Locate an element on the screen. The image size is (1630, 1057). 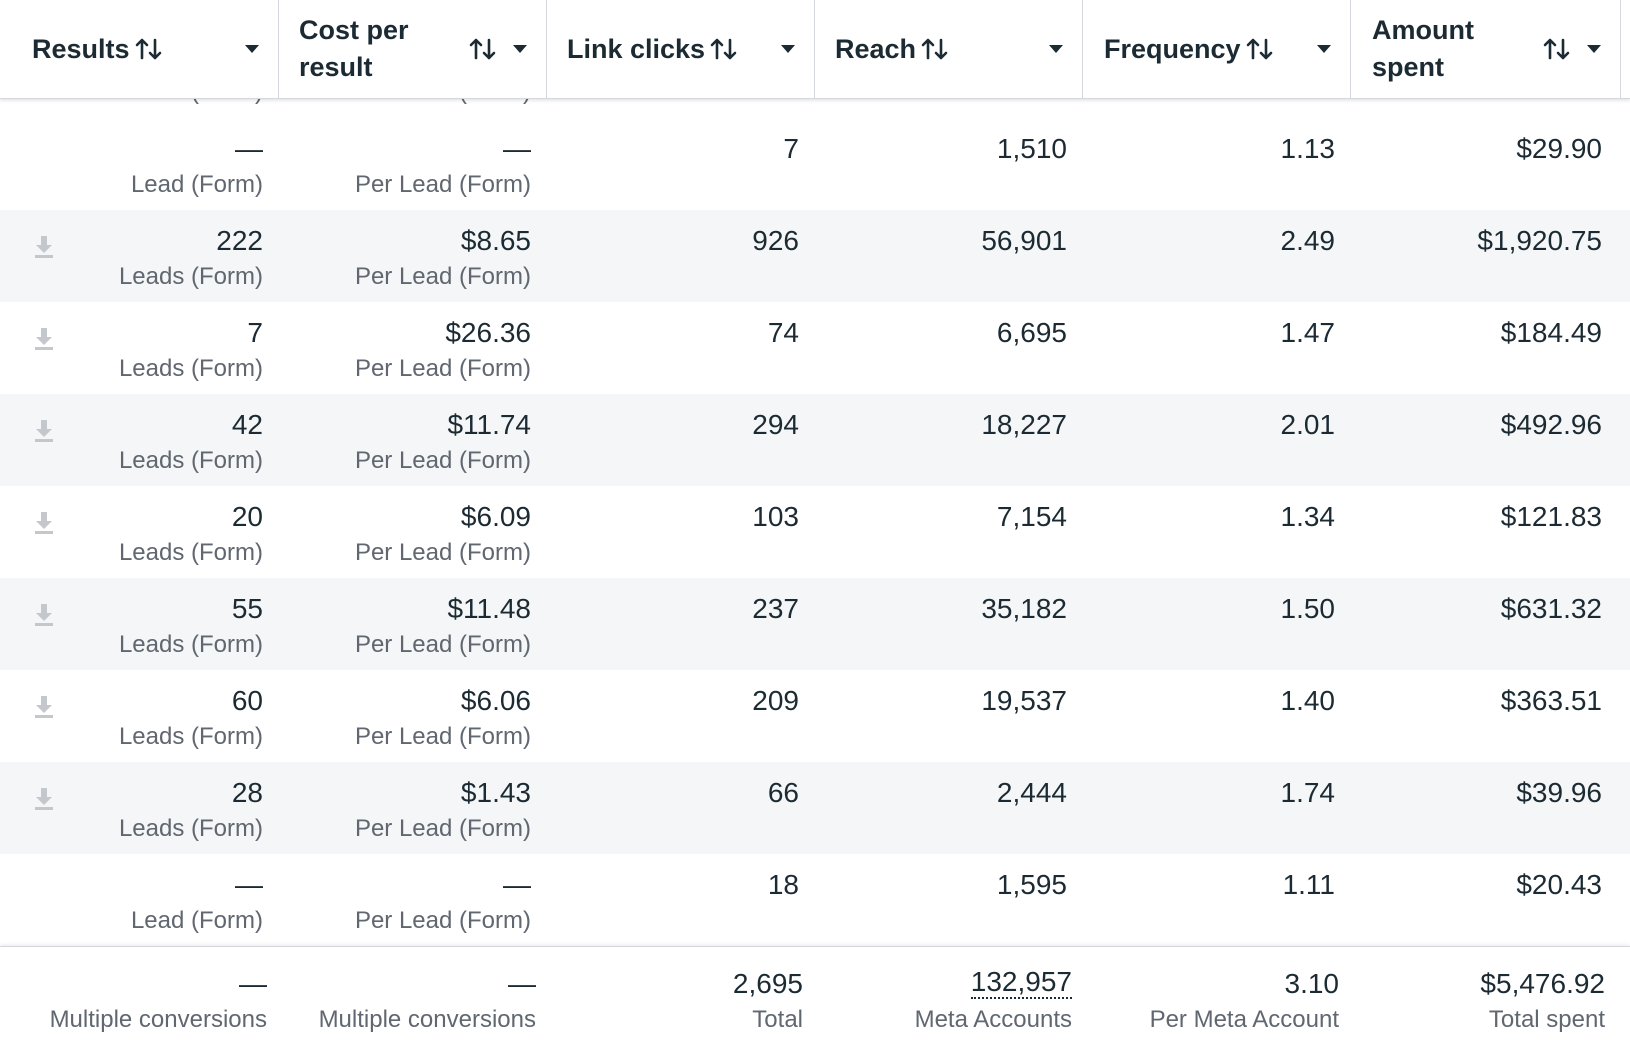
cell-reach: 1,595 is located at coordinates (533, 900).